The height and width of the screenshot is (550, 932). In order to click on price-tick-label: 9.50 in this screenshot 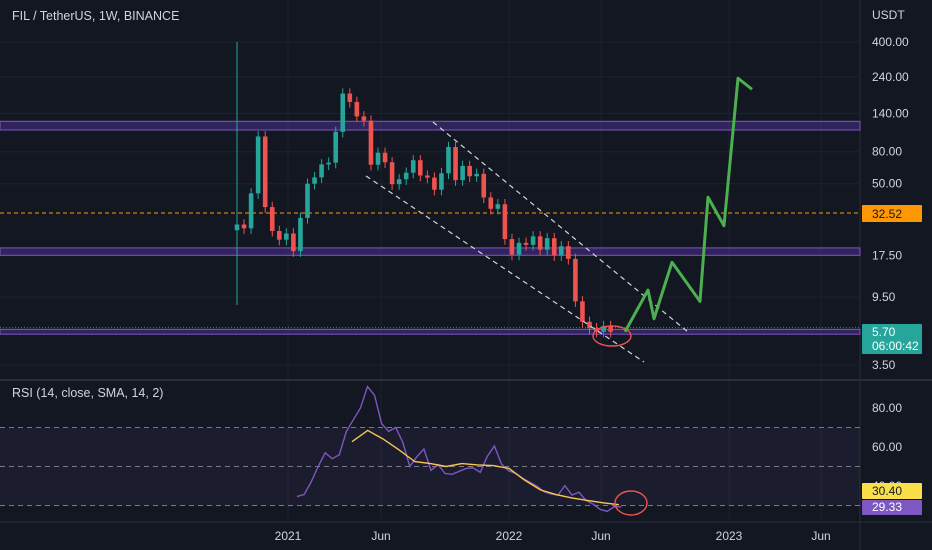, I will do `click(884, 297)`.